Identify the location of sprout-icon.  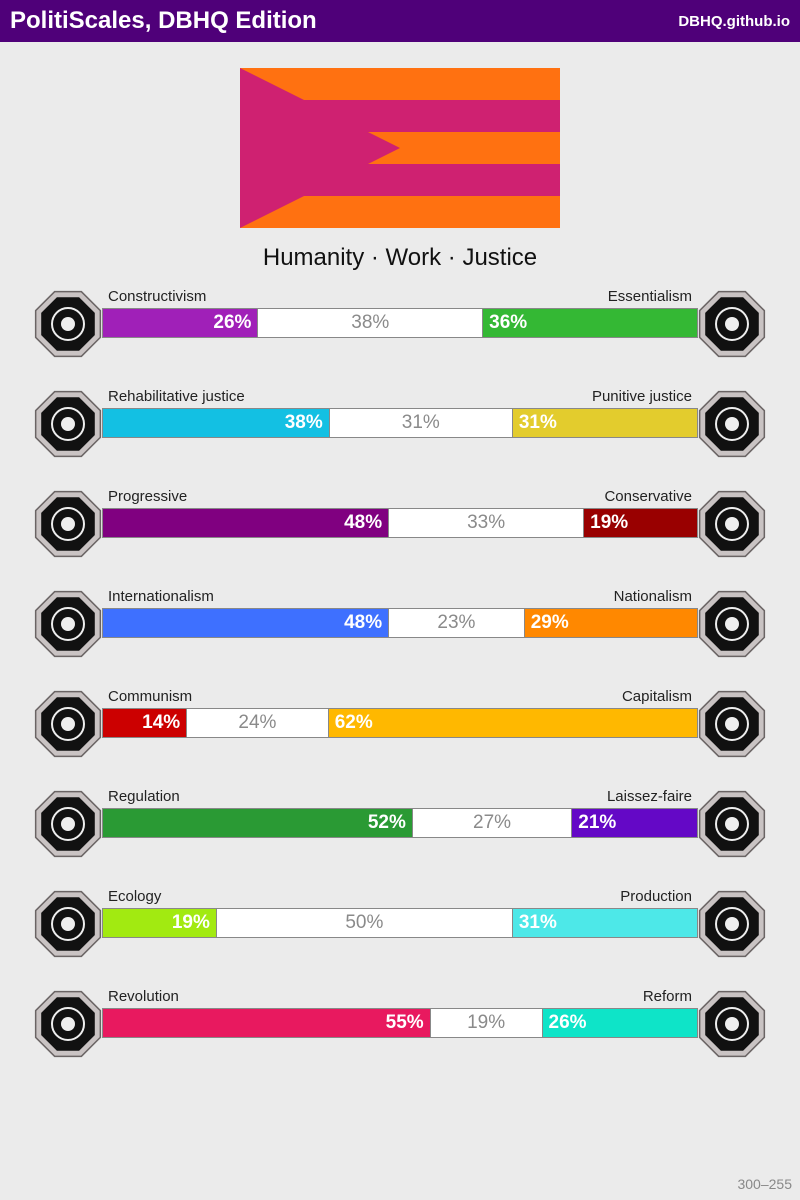
(68, 924).